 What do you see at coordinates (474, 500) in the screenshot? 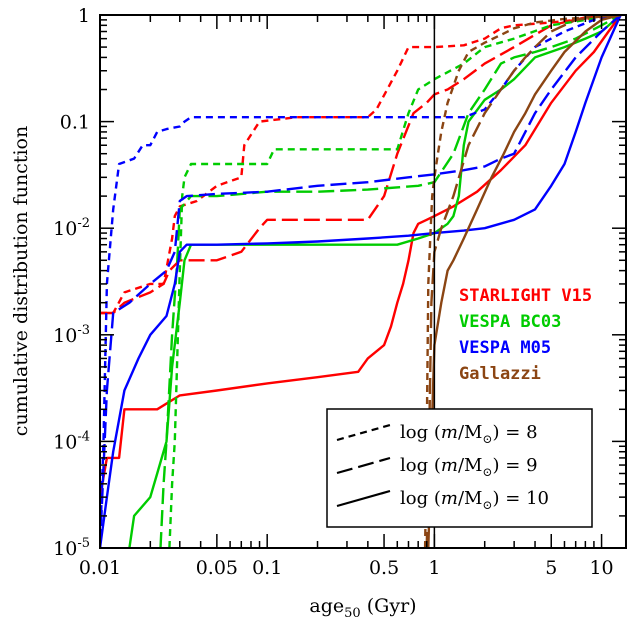
I see `legend-label: log (m/M⊙) = 10` at bounding box center [474, 500].